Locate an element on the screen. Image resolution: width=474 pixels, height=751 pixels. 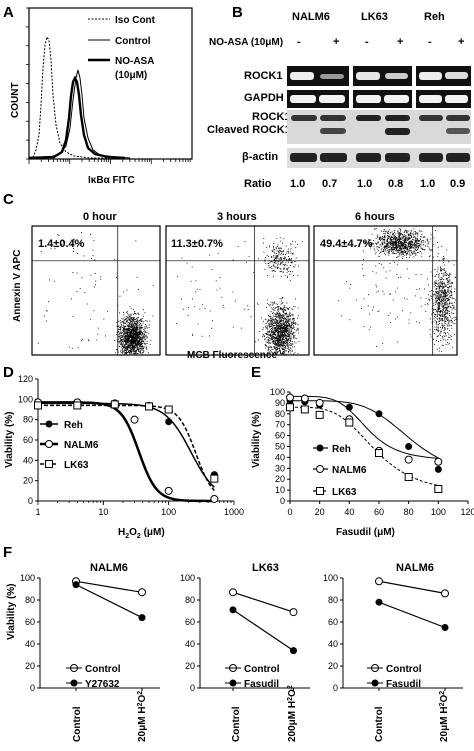
f-series-line is located at coordinates (263, 602).